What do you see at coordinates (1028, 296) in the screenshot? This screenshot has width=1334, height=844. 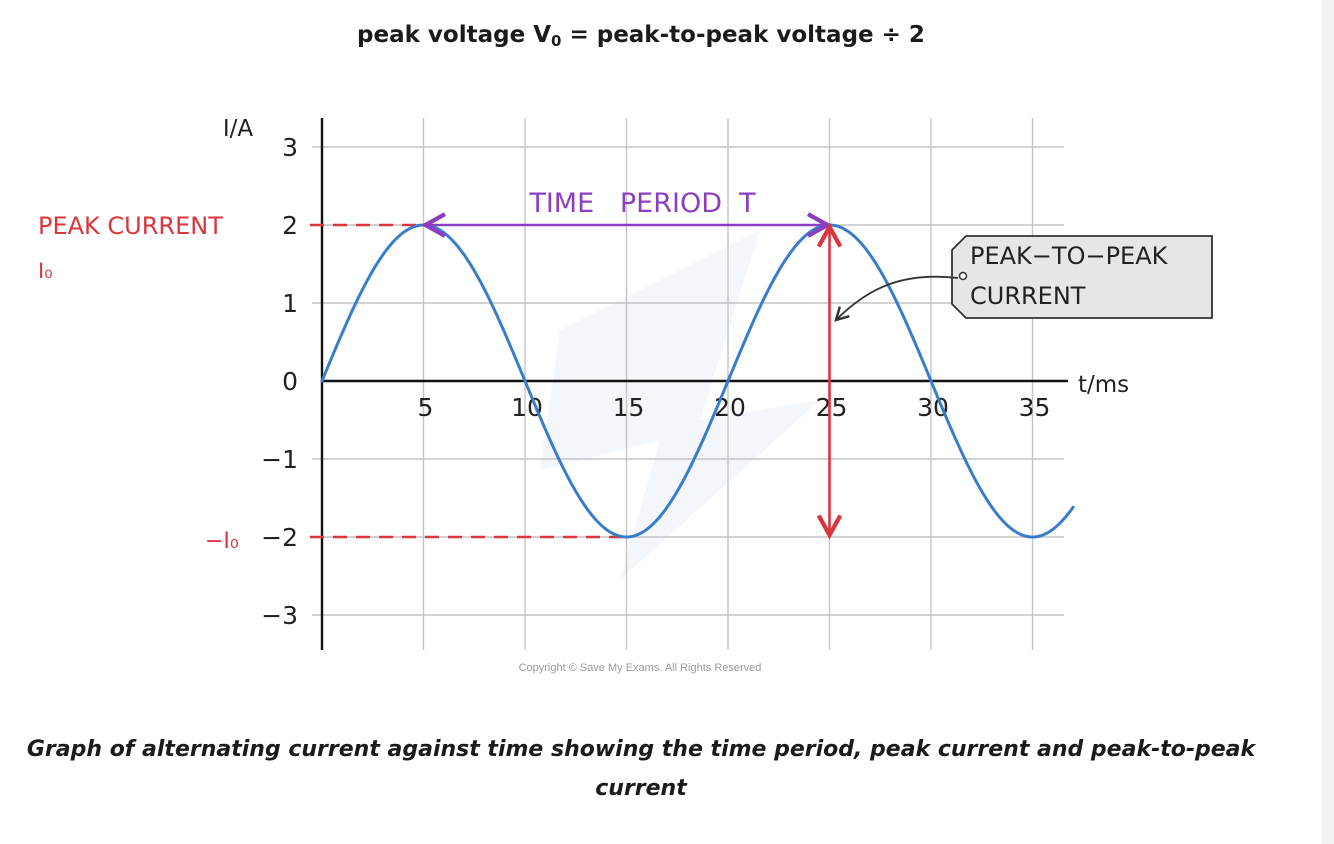 I see `peak-to-peak-label-line-2: CURRENT` at bounding box center [1028, 296].